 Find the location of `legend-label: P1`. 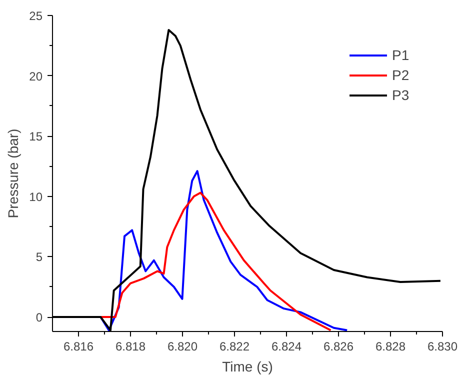

legend-label: P1 is located at coordinates (401, 55).